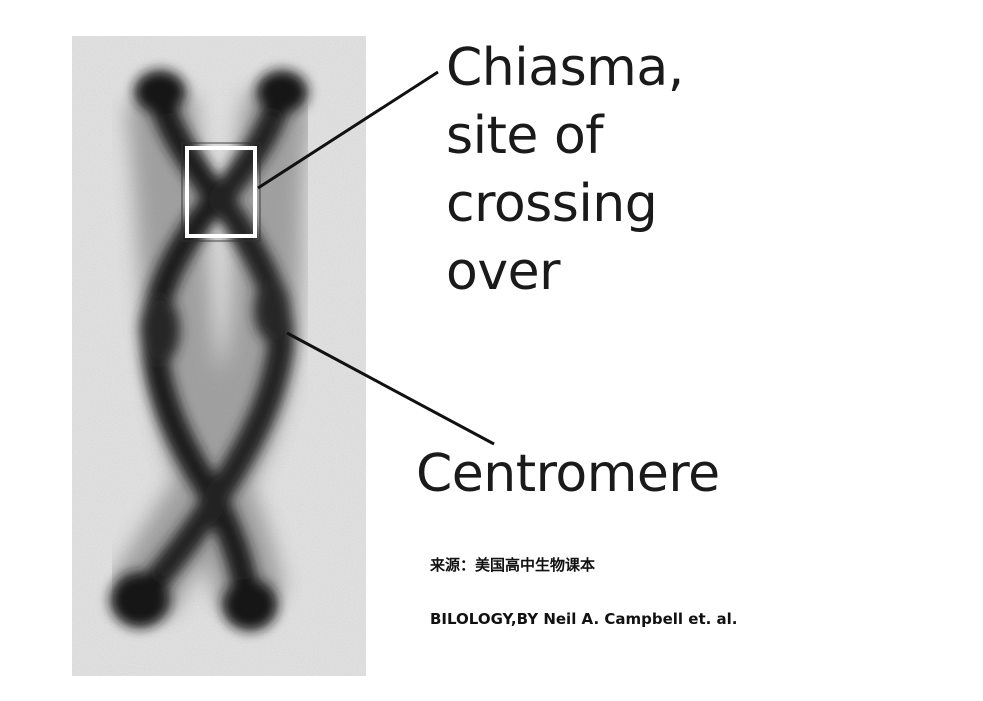 The image size is (983, 701). I want to click on chiasma-label-line: Chiasma,, so click(565, 68).